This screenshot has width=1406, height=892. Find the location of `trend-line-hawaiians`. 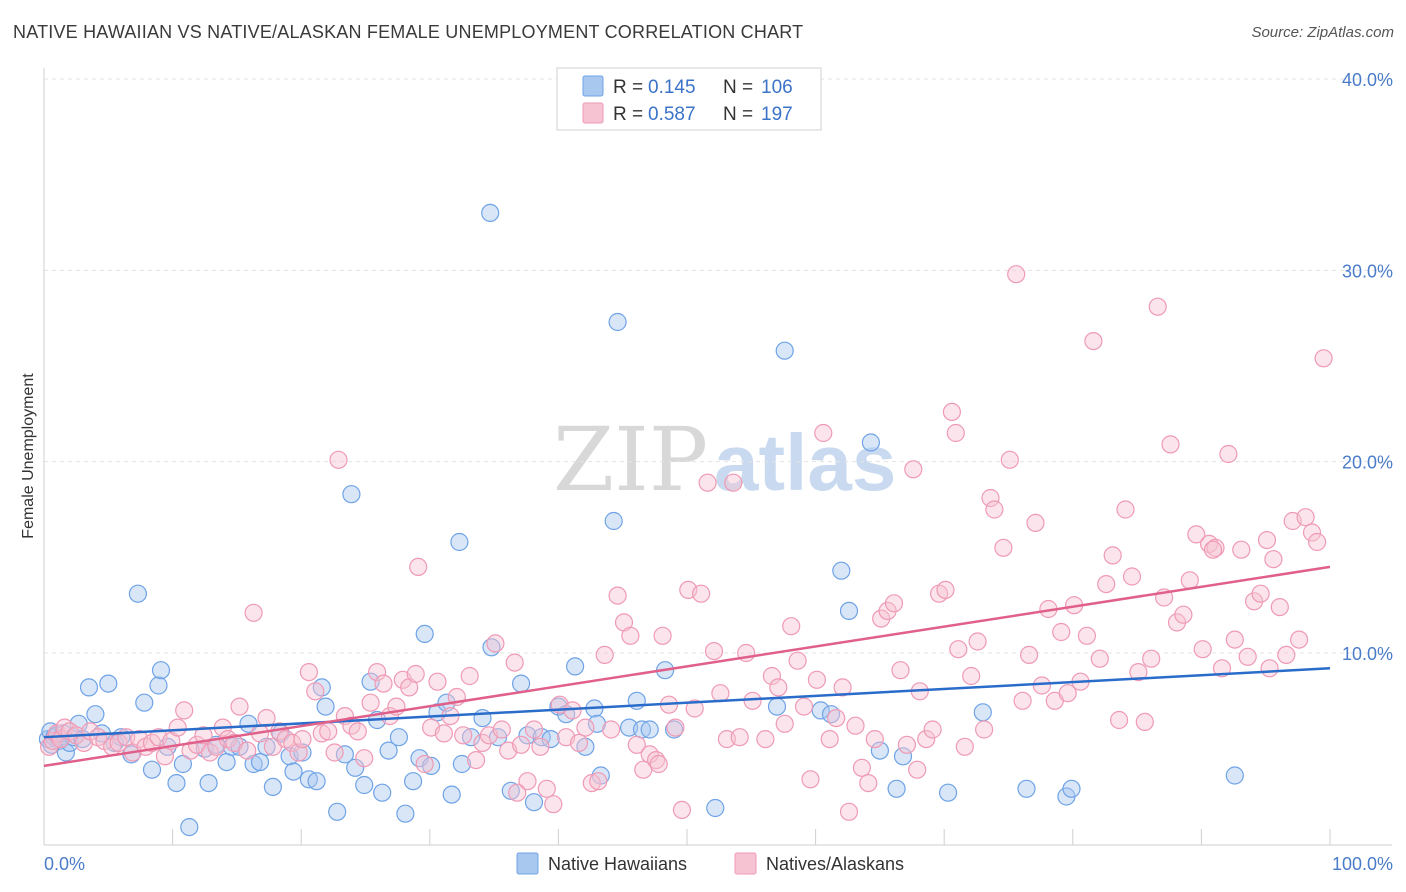

trend-line-hawaiians is located at coordinates (687, 703).